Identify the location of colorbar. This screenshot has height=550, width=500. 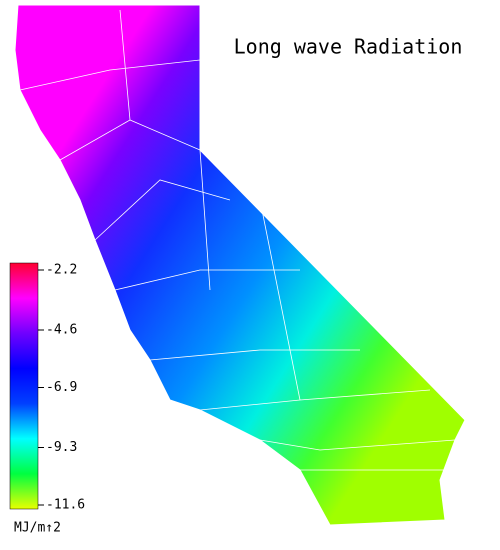
(24, 386).